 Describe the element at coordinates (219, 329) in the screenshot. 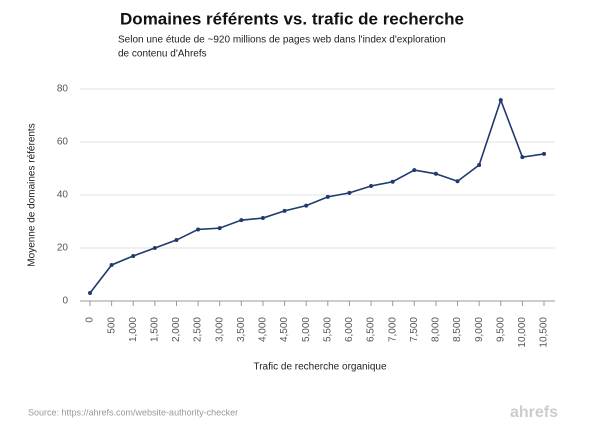

I see `x-tick-label: 3,000` at that location.